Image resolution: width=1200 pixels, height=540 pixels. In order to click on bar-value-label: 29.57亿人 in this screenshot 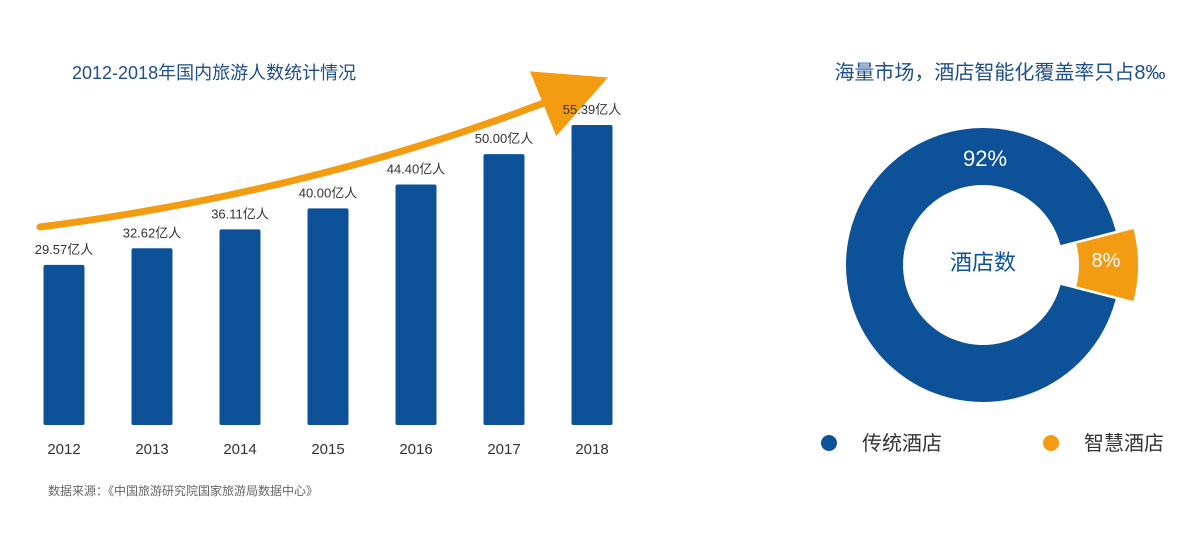, I will do `click(64, 249)`.